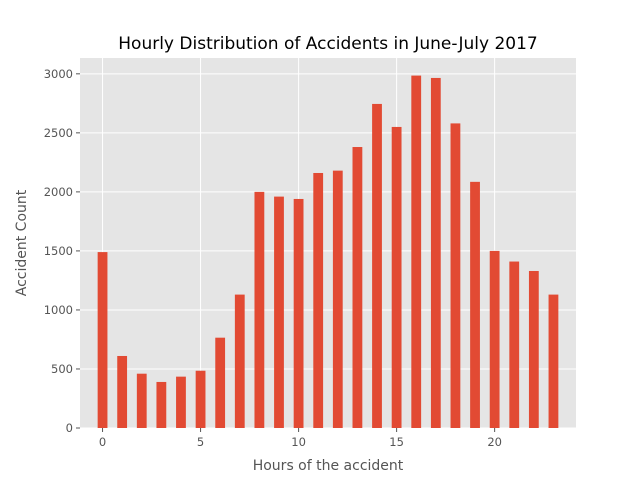 Image resolution: width=640 pixels, height=480 pixels. What do you see at coordinates (22, 242) in the screenshot?
I see `y-axis-label: Accident Count` at bounding box center [22, 242].